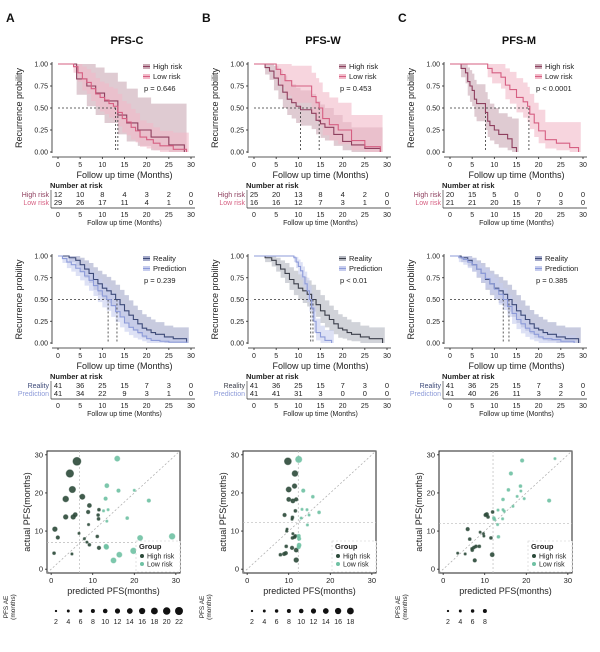 Image resolution: width=600 pixels, height=652 pixels. What do you see at coordinates (232, 195) in the screenshot?
I see `risk-table-row-label: High risk` at bounding box center [232, 195].